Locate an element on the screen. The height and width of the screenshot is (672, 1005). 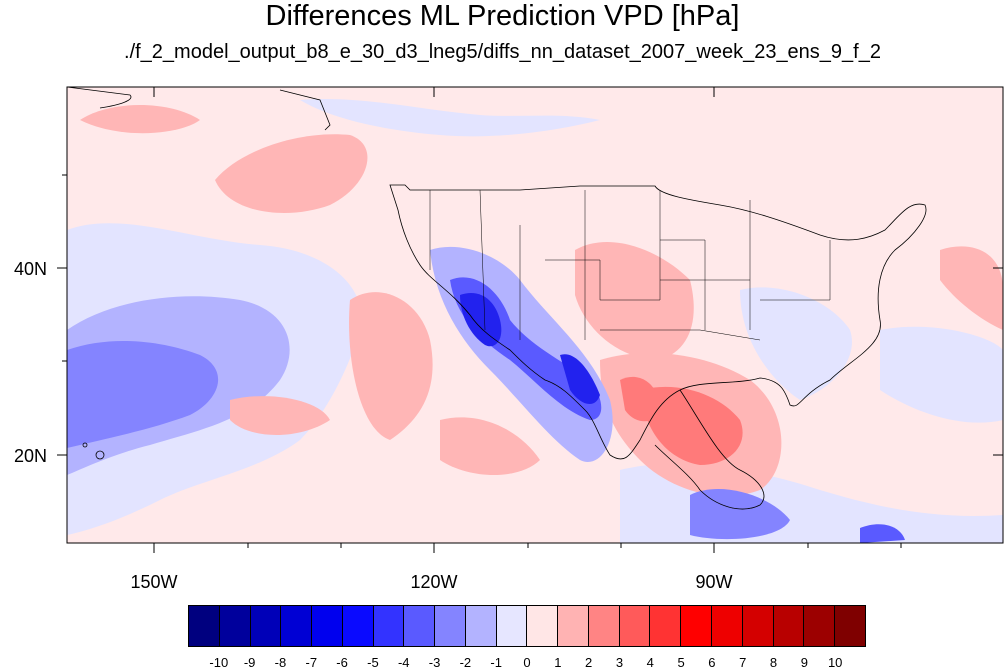
field-red-baja is located at coordinates (391, 366).